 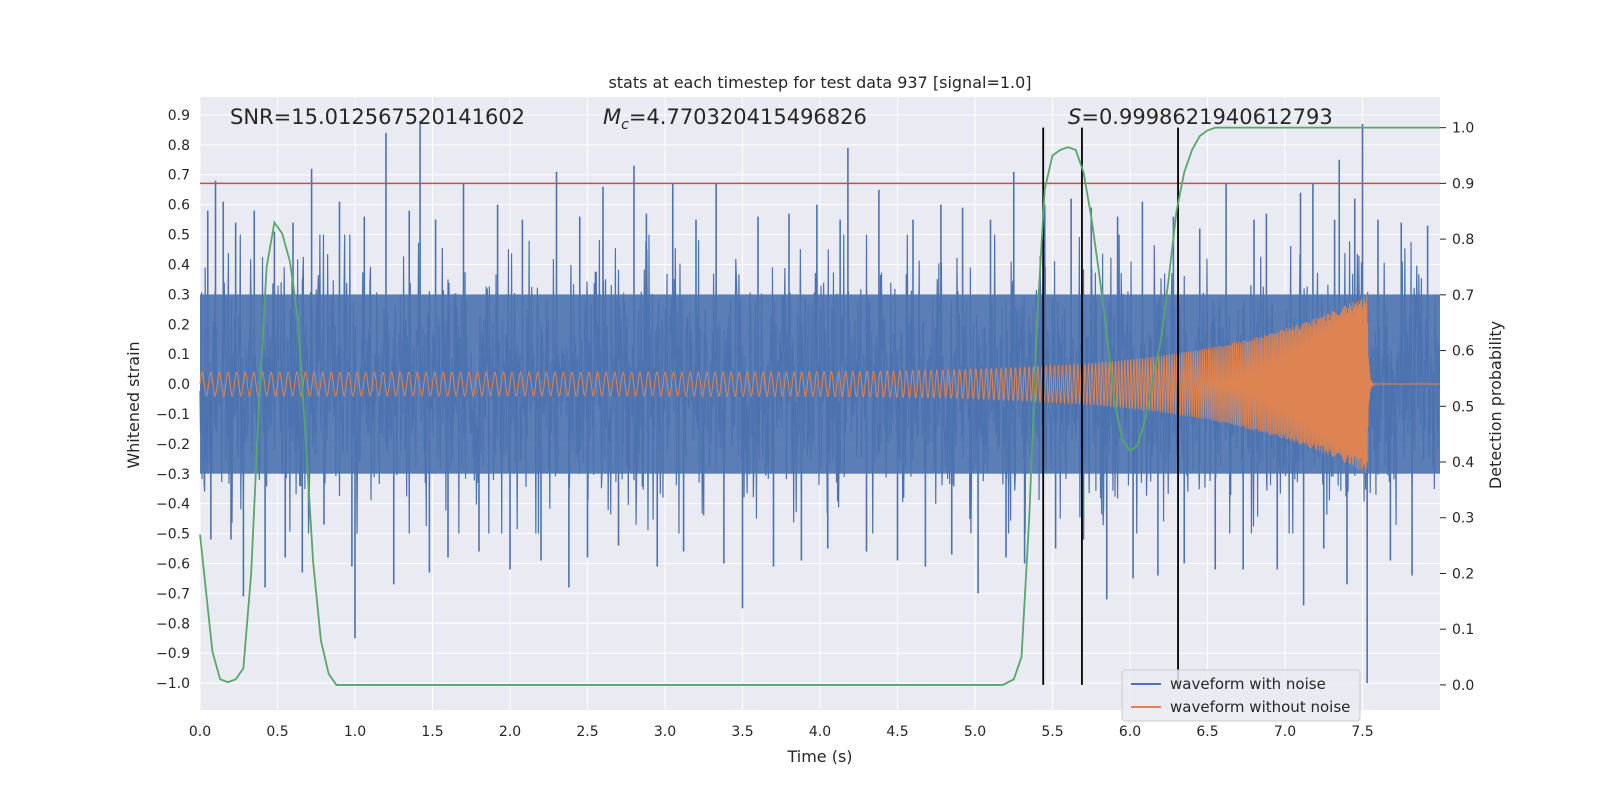 I want to click on y2-tick-label: 0.4, so click(x=1463, y=463).